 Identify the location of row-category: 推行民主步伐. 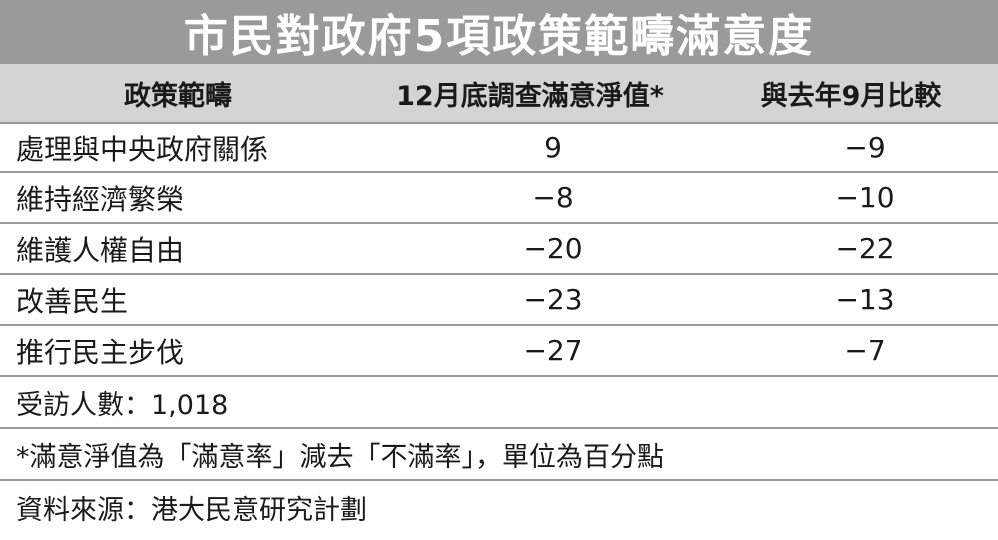
(100, 352).